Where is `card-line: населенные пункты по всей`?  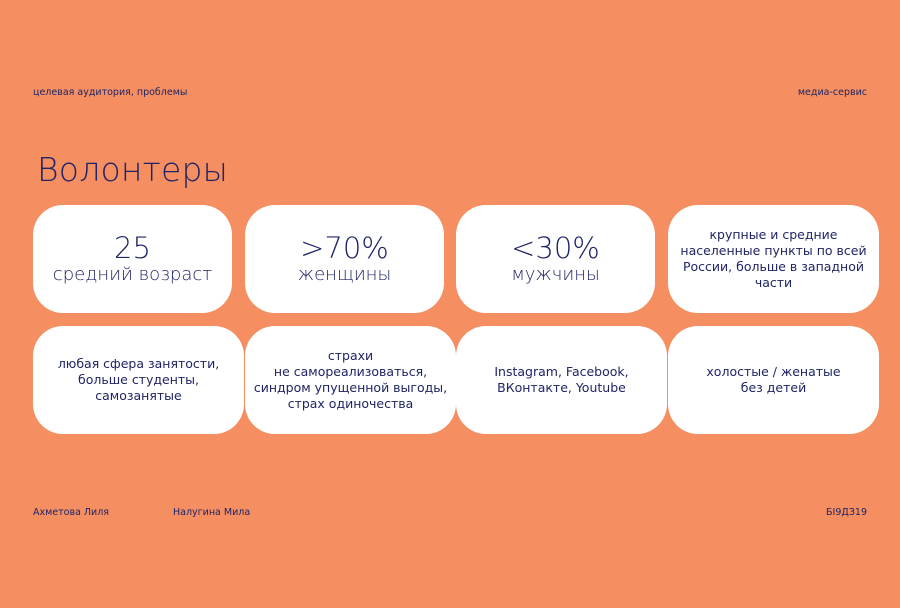
card-line: населенные пункты по всей is located at coordinates (773, 250).